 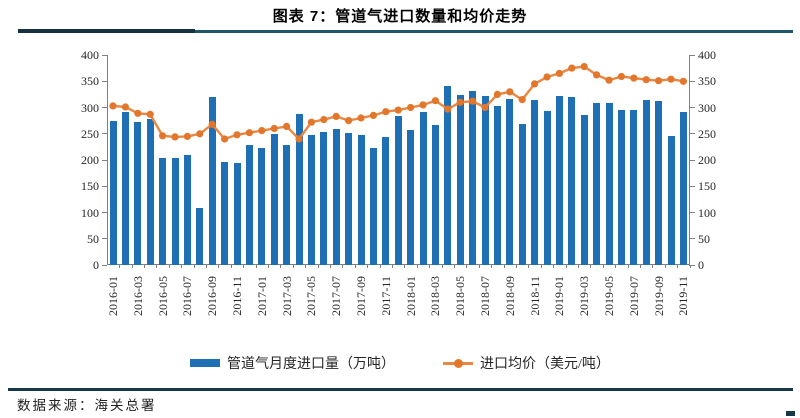 What do you see at coordinates (90, 212) in the screenshot?
I see `y-axis-label-left: 100` at bounding box center [90, 212].